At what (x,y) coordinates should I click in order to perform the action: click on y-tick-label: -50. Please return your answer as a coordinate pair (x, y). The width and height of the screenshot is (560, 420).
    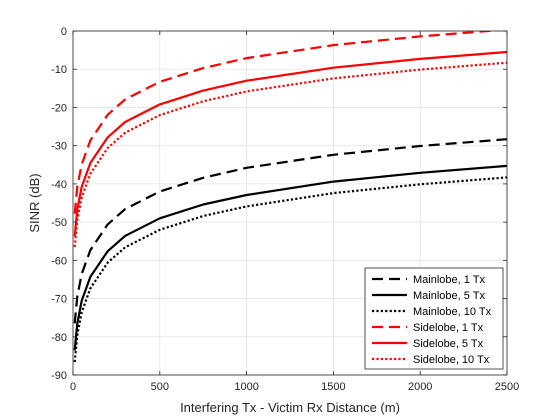
    Looking at the image, I should click on (59, 223).